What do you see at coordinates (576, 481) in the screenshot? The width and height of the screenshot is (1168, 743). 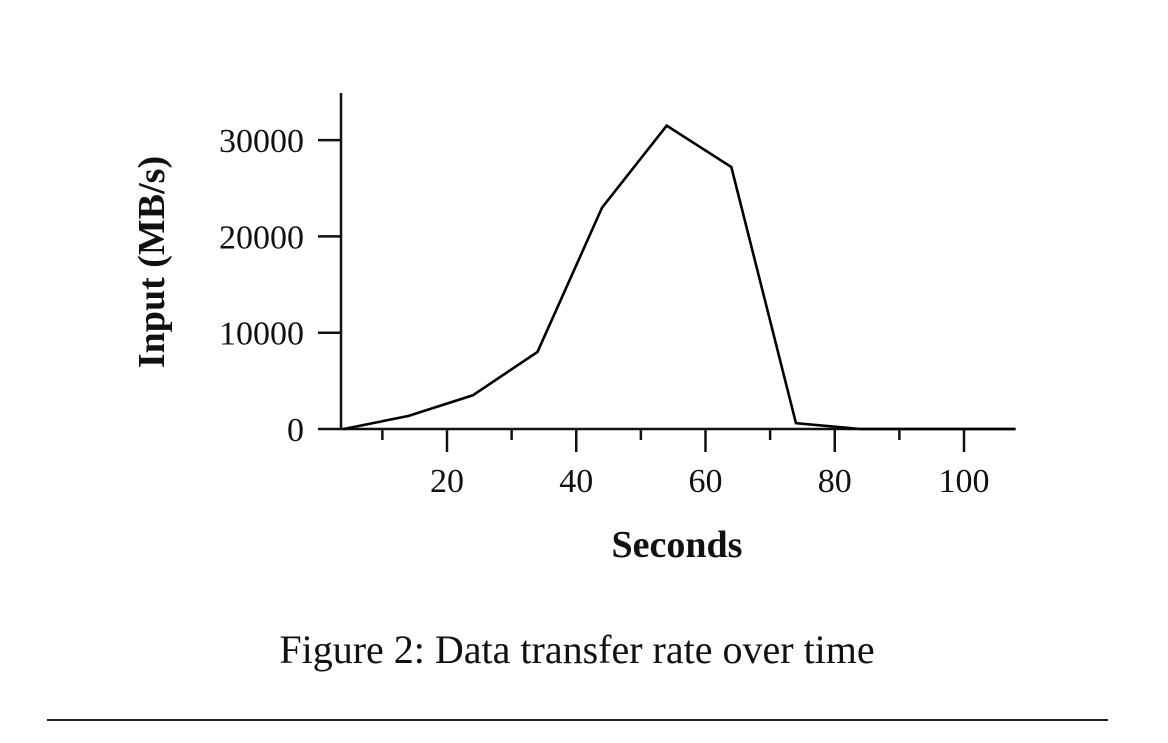 I see `x-tick-label: 40` at bounding box center [576, 481].